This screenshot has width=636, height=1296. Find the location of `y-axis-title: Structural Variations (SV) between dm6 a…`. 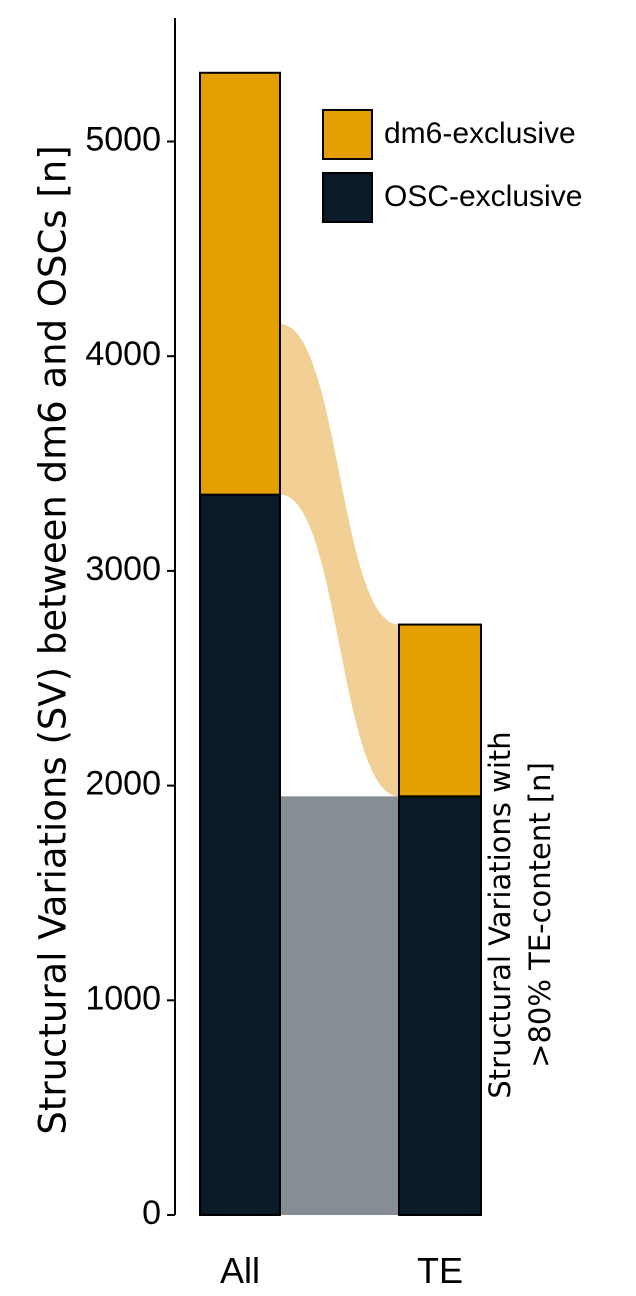

y-axis-title: Structural Variations (SV) between dm6 a… is located at coordinates (53, 639).